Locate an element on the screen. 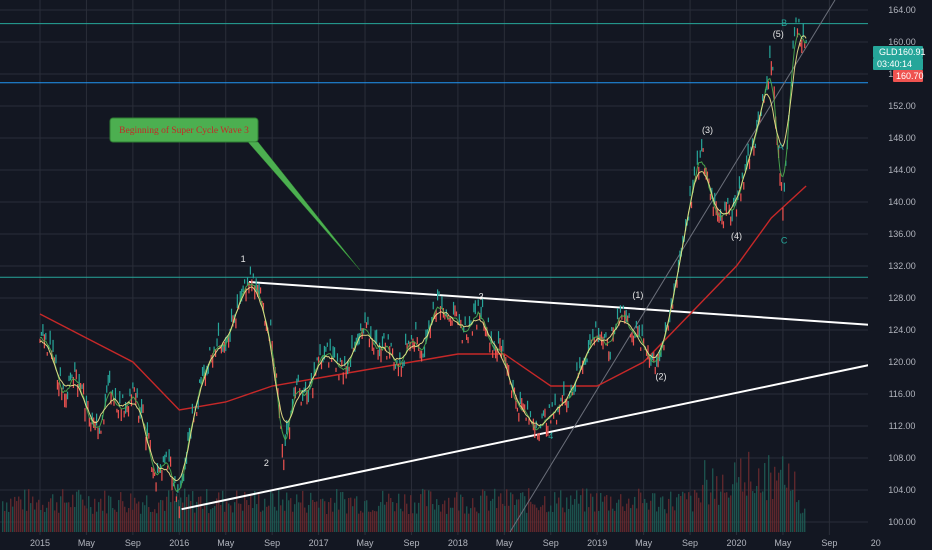 The image size is (932, 550). time-tick-label: May is located at coordinates (226, 543).